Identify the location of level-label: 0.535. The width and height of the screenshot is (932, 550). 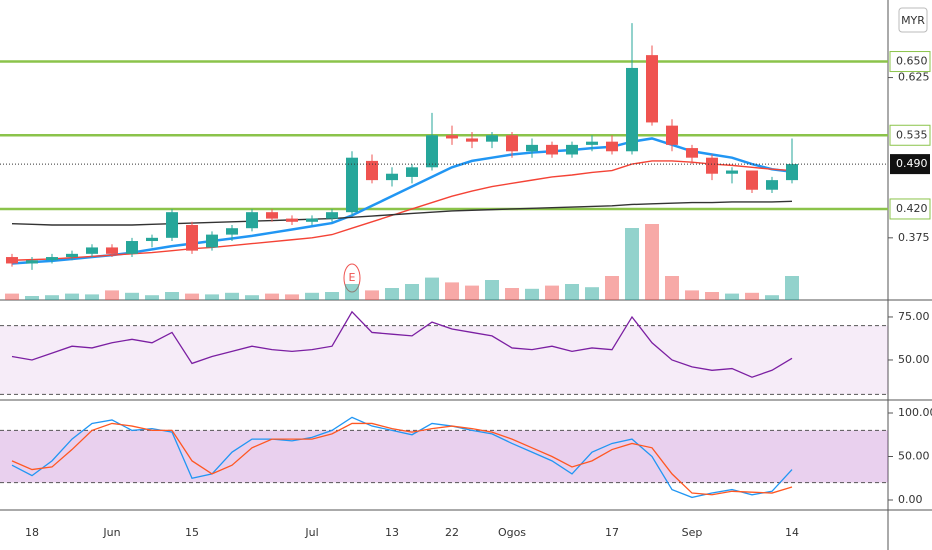
(912, 134).